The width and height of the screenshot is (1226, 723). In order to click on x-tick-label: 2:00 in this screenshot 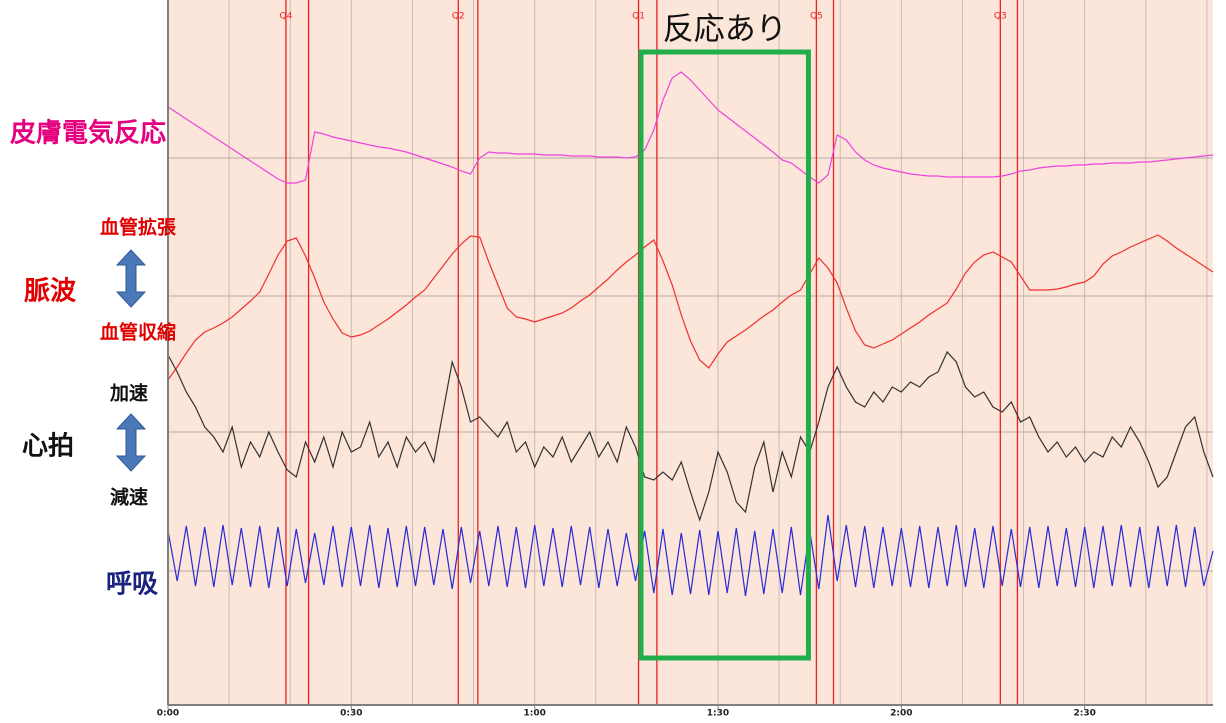, I will do `click(901, 714)`.